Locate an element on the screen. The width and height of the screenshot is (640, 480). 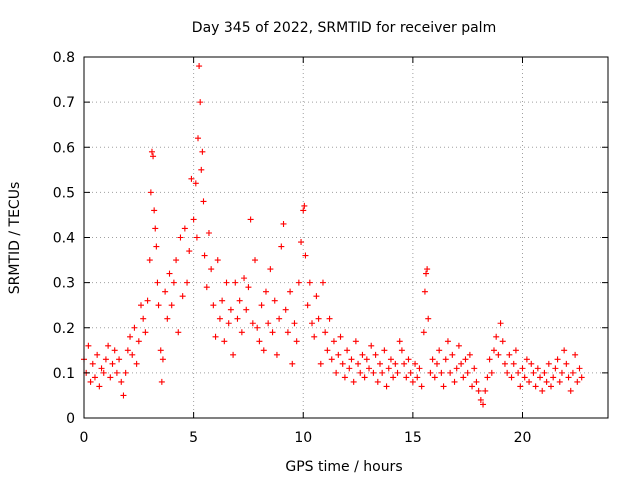
x-axis-label: GPS time / hours is located at coordinates (343, 467).